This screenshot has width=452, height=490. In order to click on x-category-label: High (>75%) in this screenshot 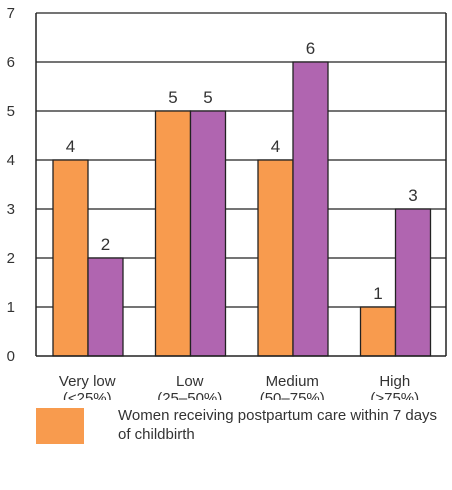, I will do `click(394, 386)`.